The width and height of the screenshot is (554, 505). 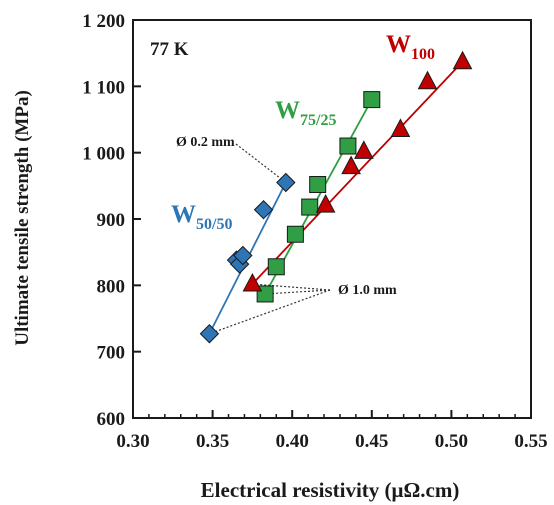 I want to click on series-label-w100: W100, so click(x=410, y=47).